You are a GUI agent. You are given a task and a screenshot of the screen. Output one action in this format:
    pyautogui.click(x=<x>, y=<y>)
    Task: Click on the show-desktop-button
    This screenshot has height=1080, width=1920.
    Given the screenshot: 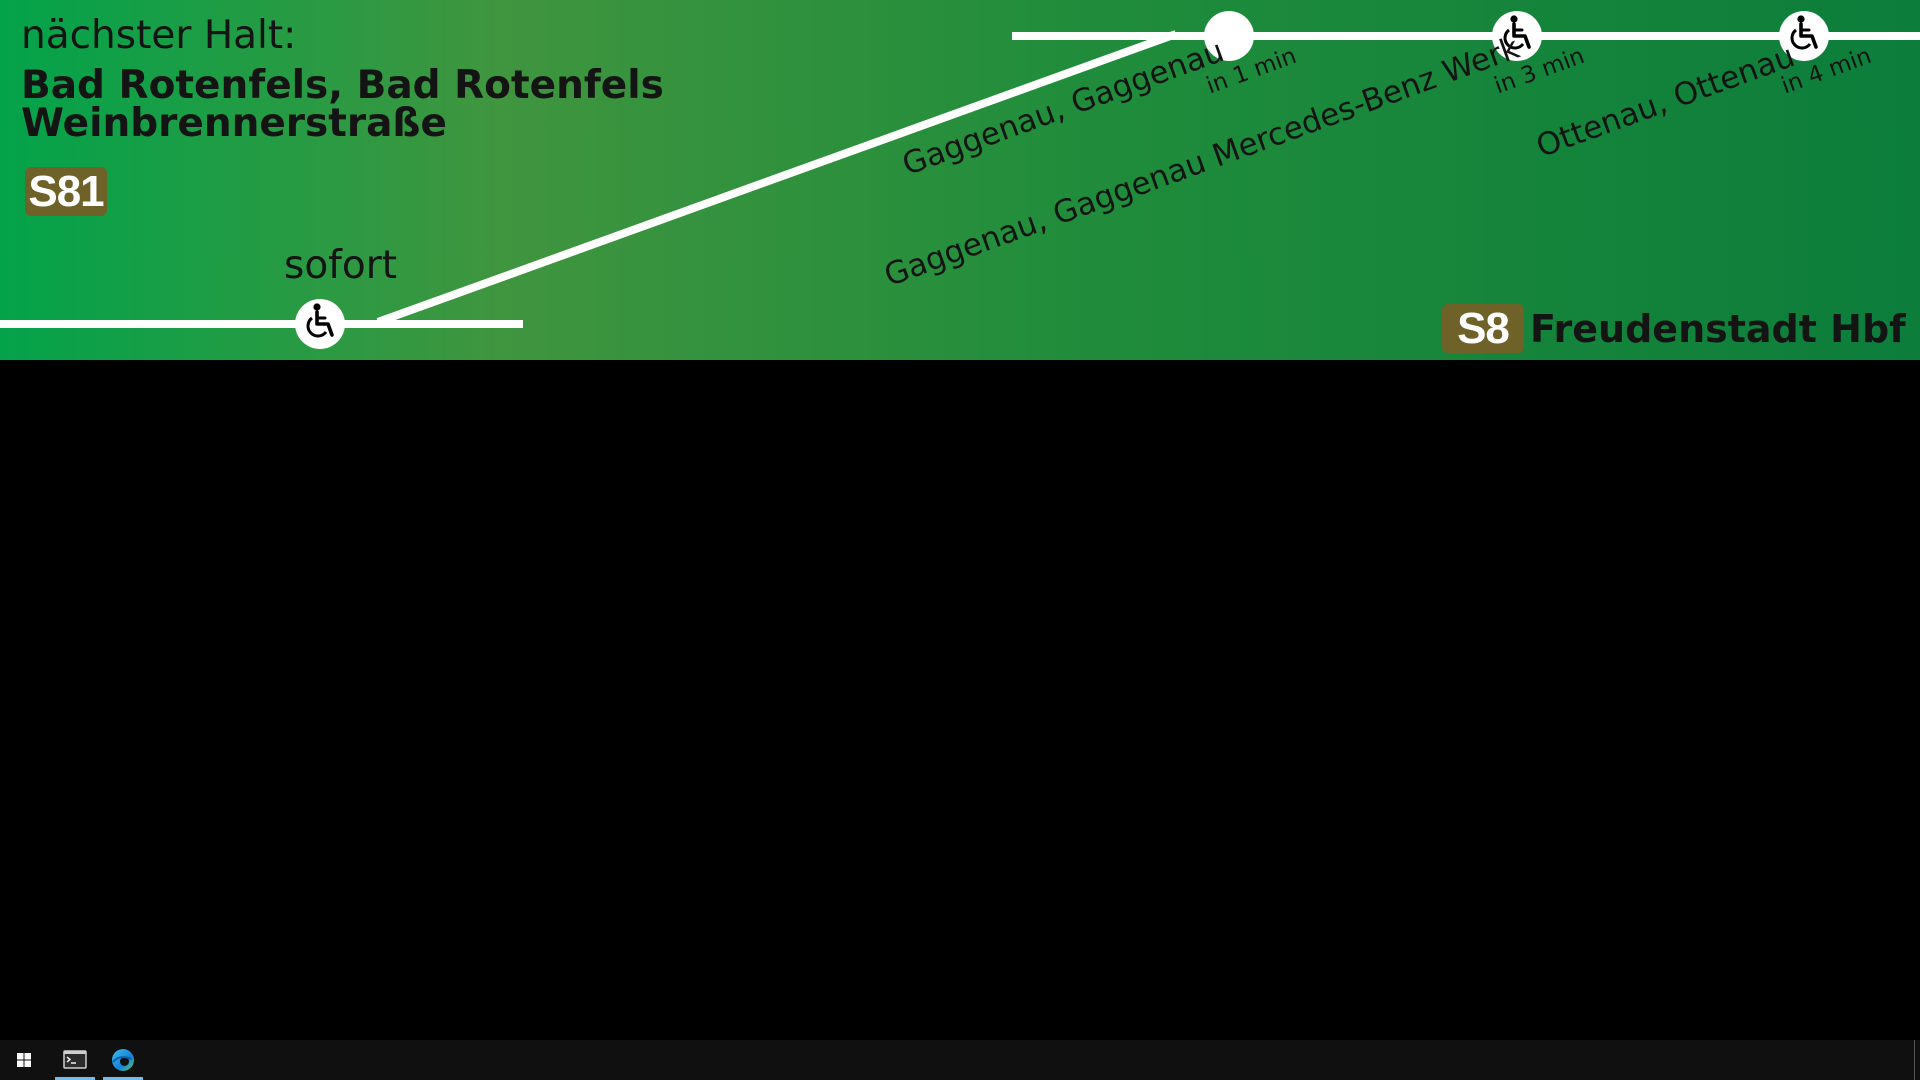 What is the action you would take?
    pyautogui.click(x=1917, y=1060)
    